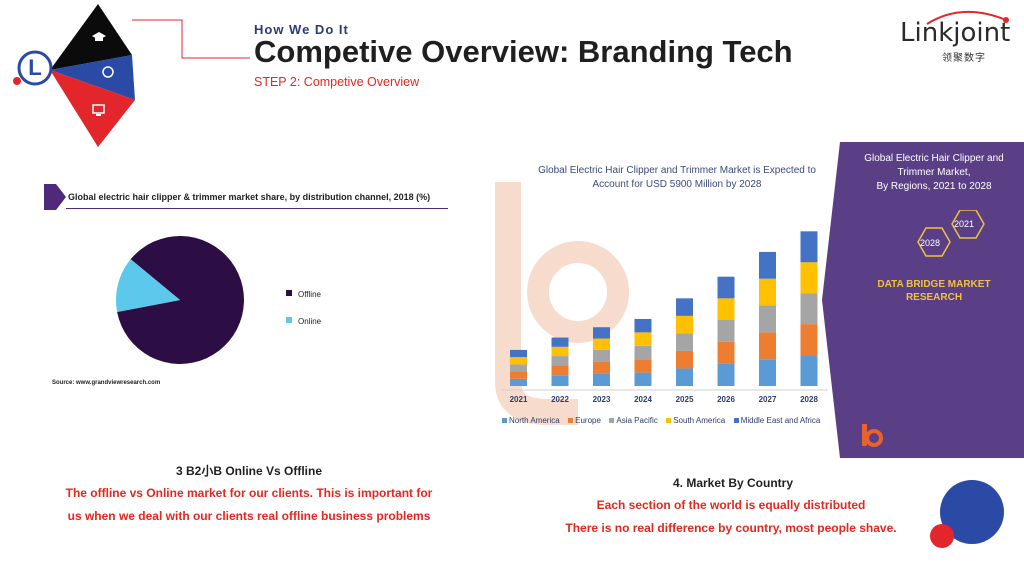 The image size is (1024, 573). Describe the element at coordinates (809, 399) in the screenshot. I see `x-tick-label: 2028` at that location.